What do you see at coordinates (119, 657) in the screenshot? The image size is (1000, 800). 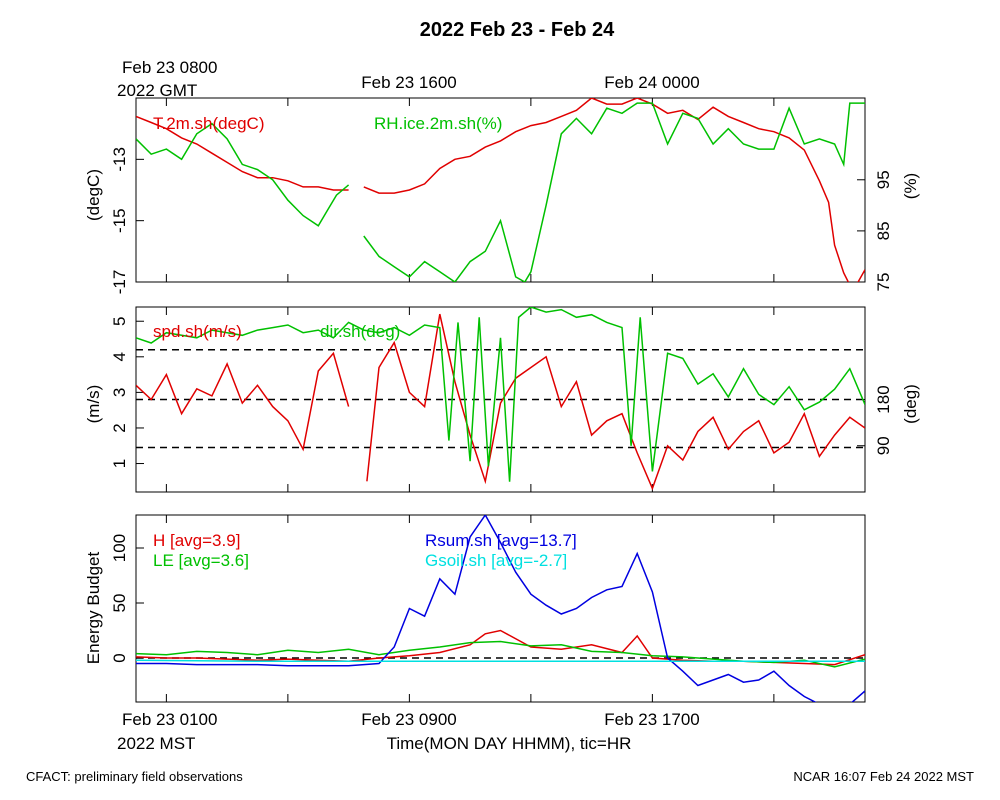 I see `y-tick-label-left: 0` at bounding box center [119, 657].